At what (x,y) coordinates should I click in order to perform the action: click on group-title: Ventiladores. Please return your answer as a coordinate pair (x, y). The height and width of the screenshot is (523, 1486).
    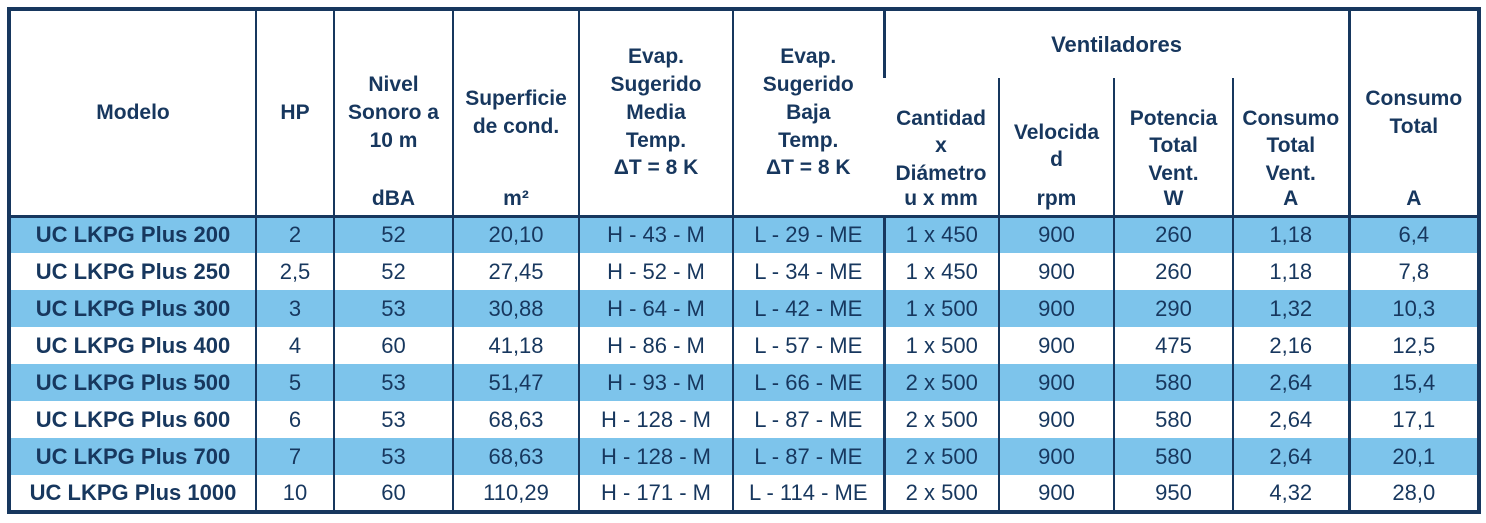
    Looking at the image, I should click on (1116, 44).